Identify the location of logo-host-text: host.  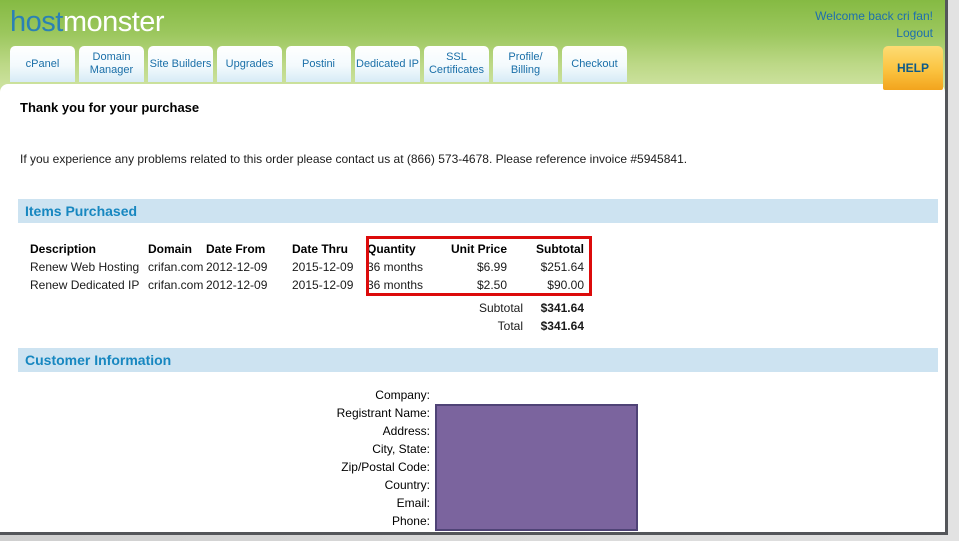
(36, 22).